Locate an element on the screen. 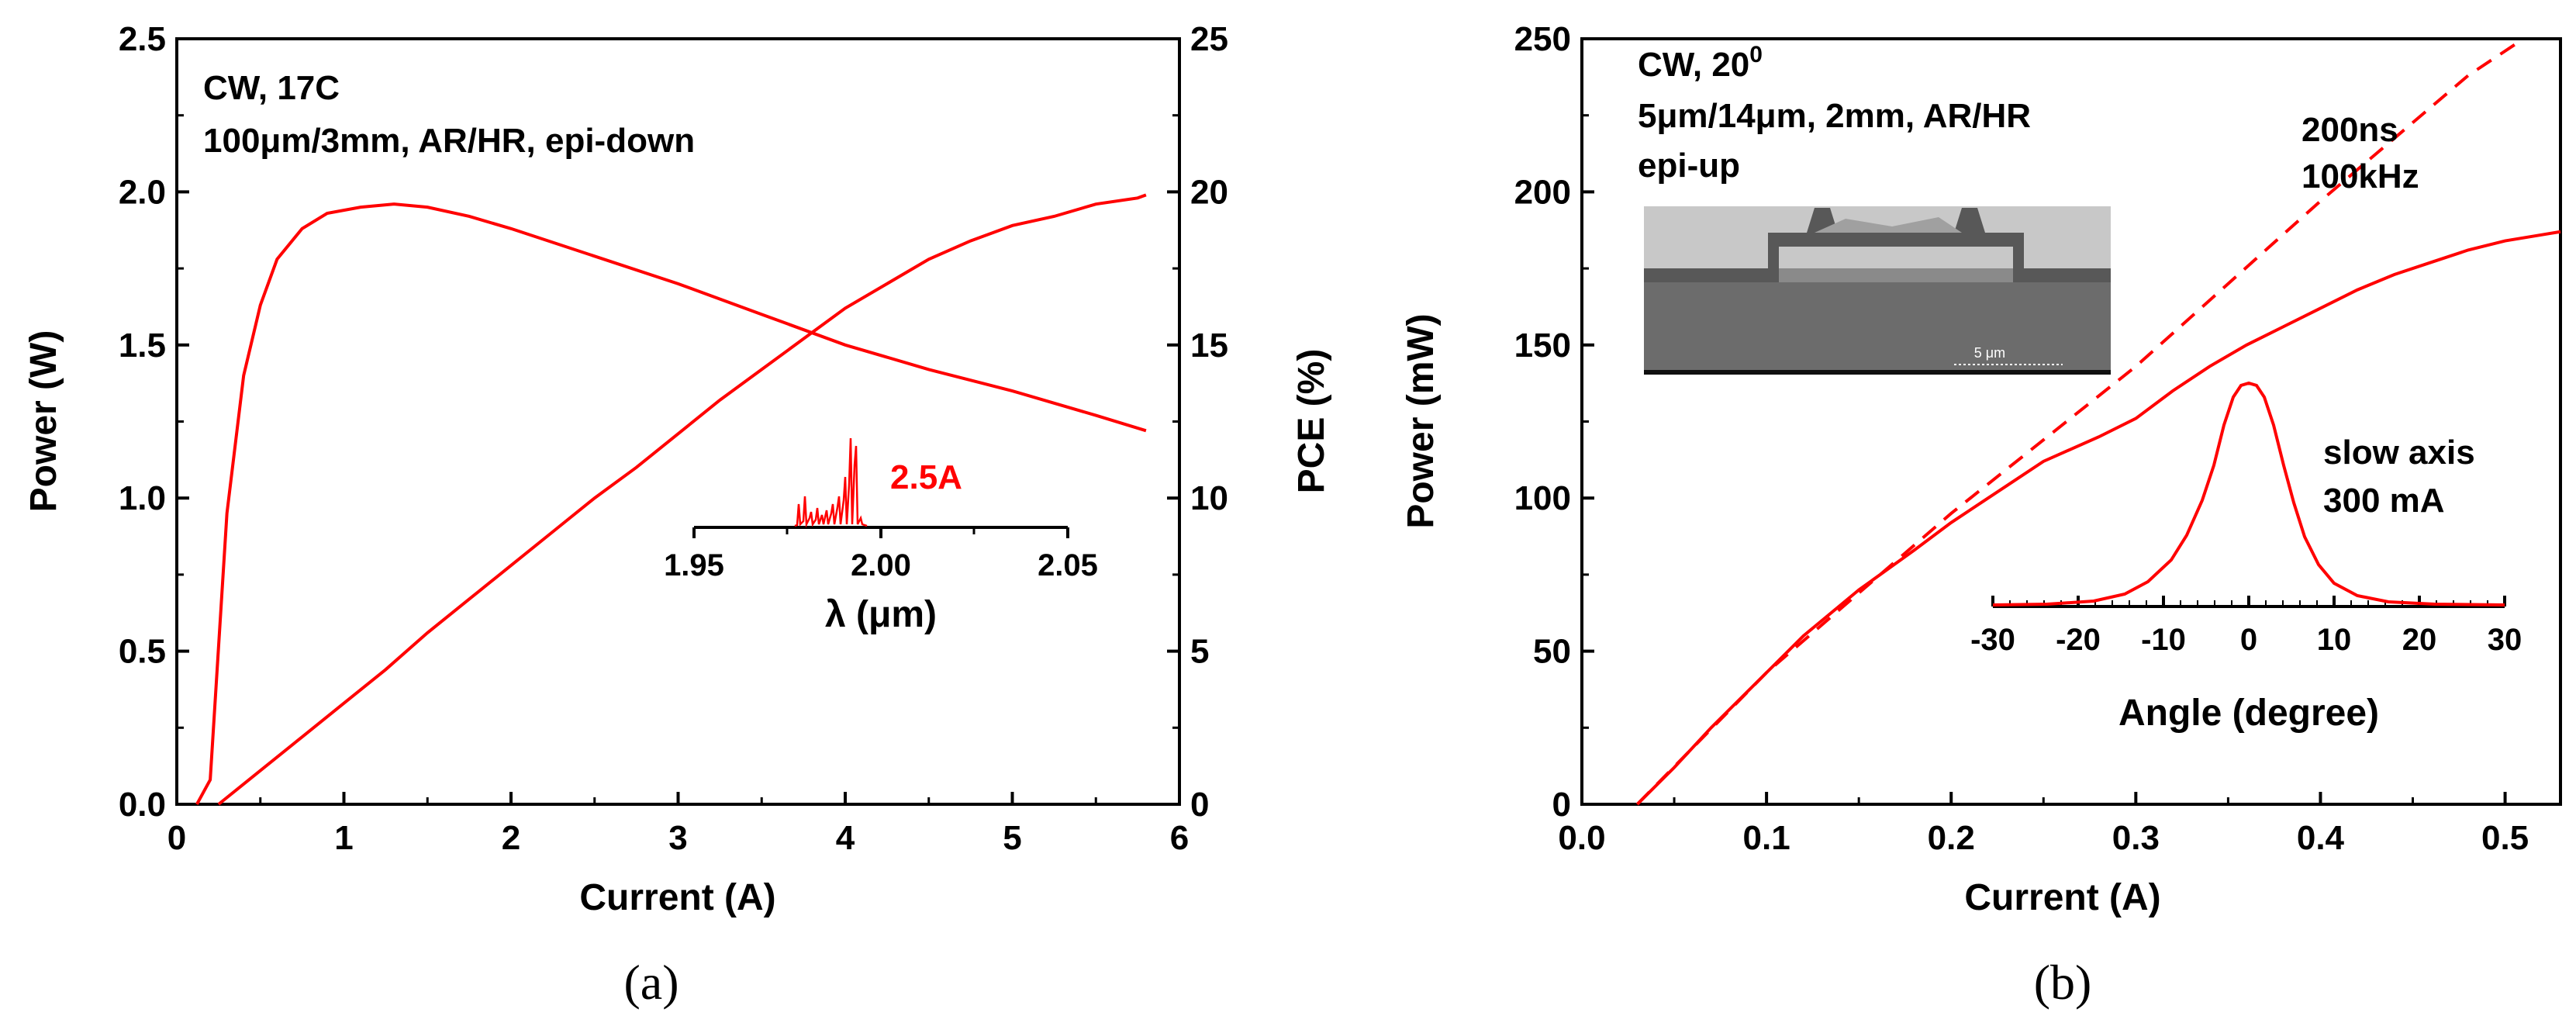 The width and height of the screenshot is (2576, 1016). panel-b-annotation-line-2: 5μm/14μm, 2mm, AR/HR is located at coordinates (1835, 116).